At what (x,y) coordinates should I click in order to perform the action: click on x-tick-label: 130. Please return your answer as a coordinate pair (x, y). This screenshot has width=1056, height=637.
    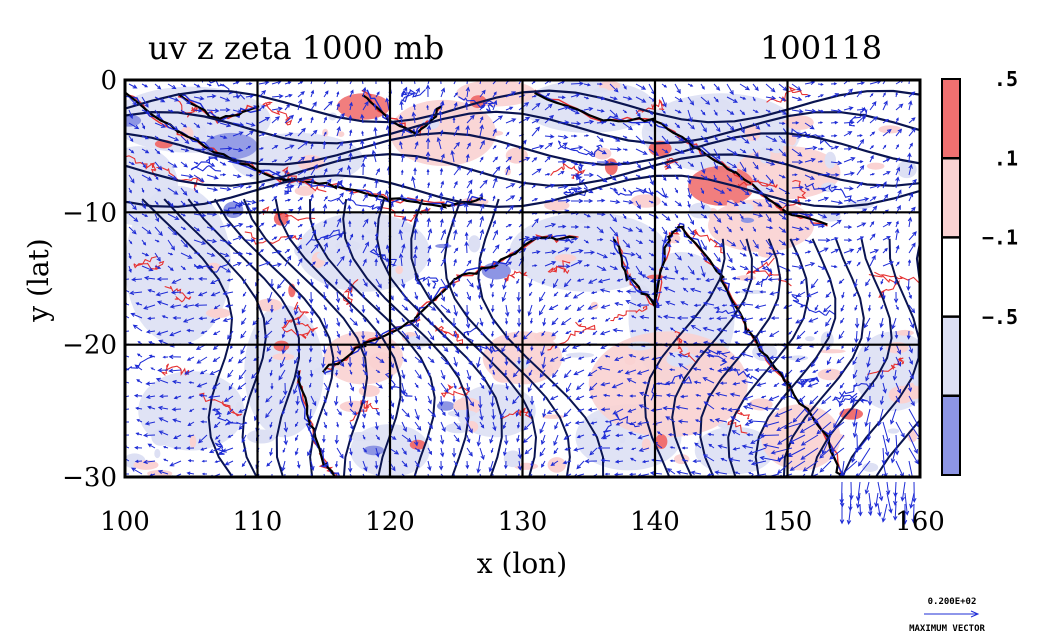
    Looking at the image, I should click on (523, 522).